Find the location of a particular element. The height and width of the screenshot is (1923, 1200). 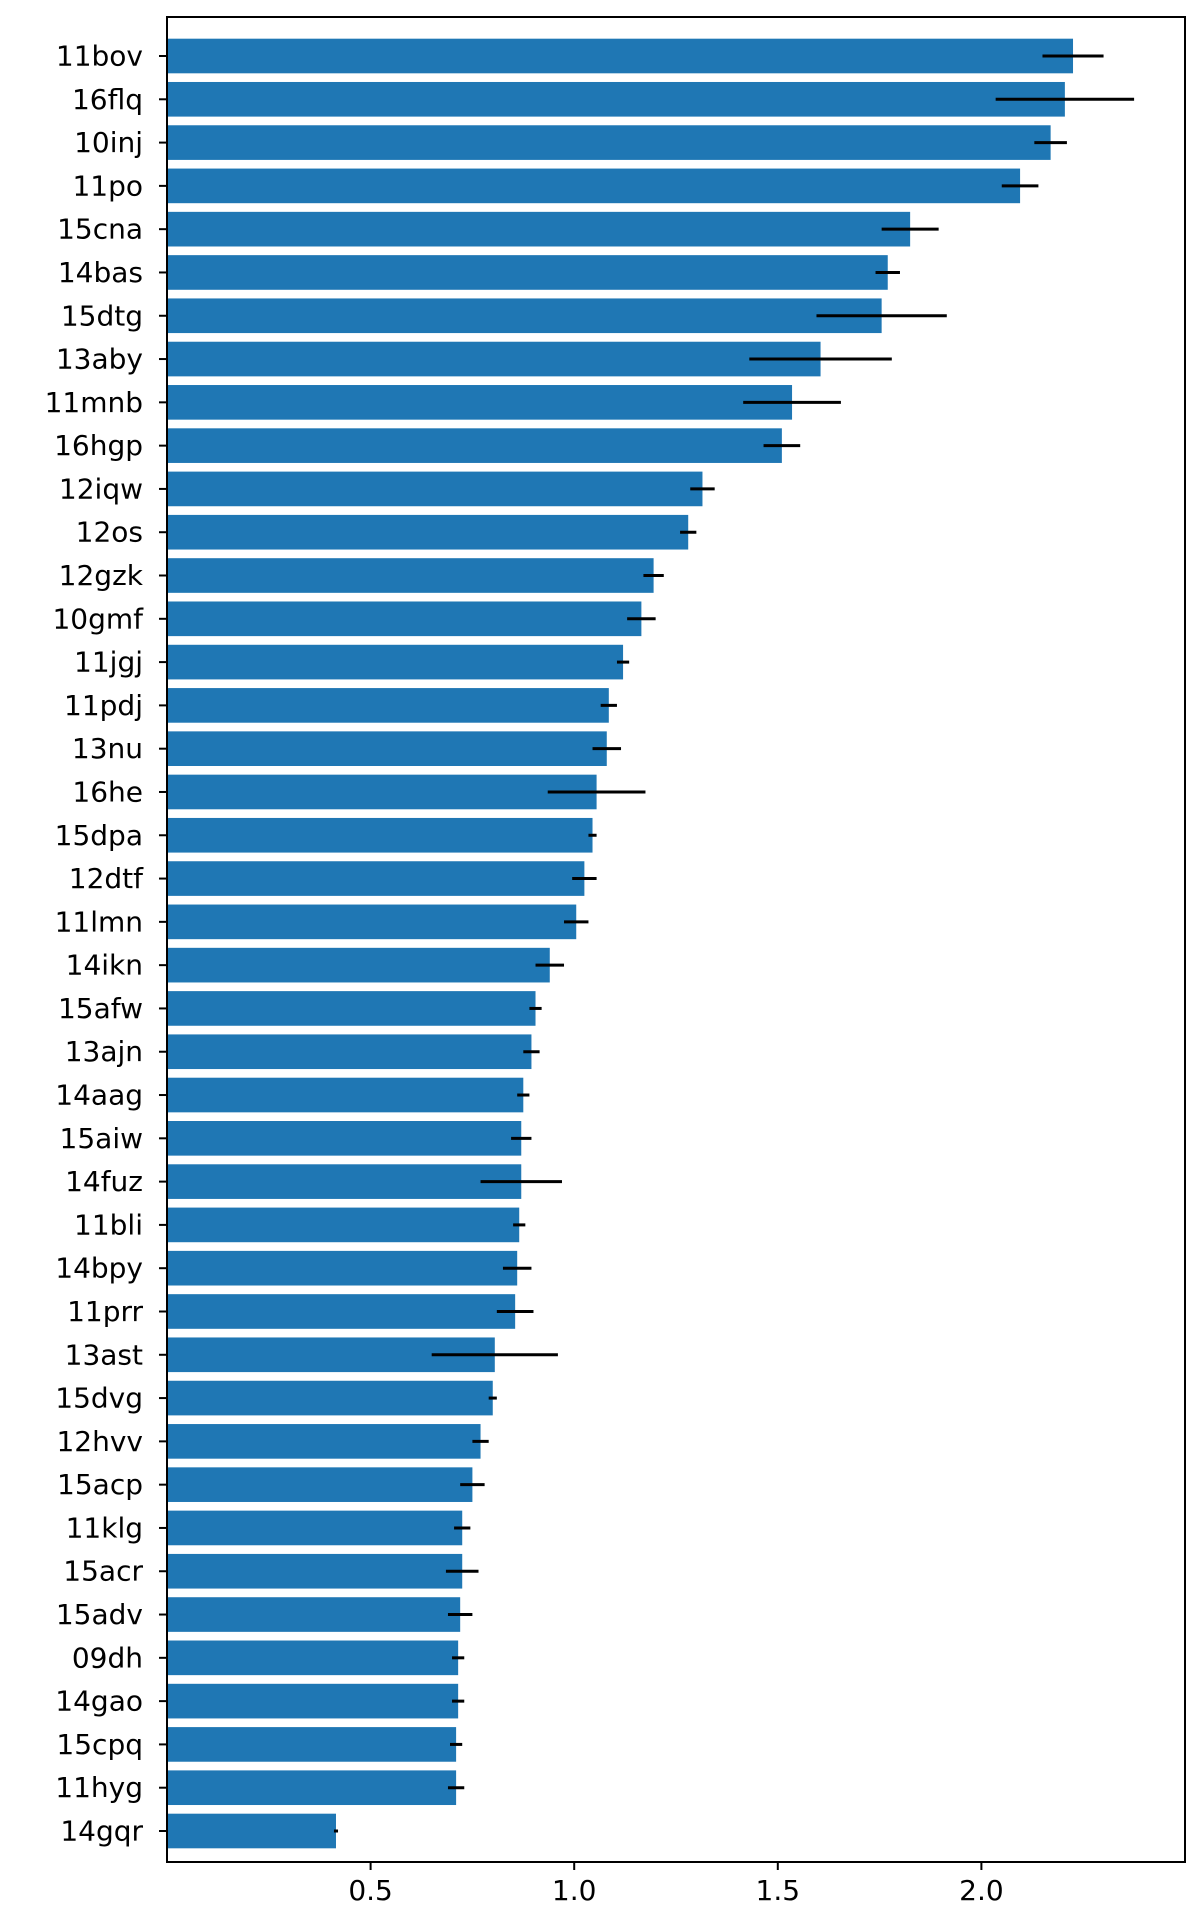

y-tick-label: 12dtf is located at coordinates (106, 878).